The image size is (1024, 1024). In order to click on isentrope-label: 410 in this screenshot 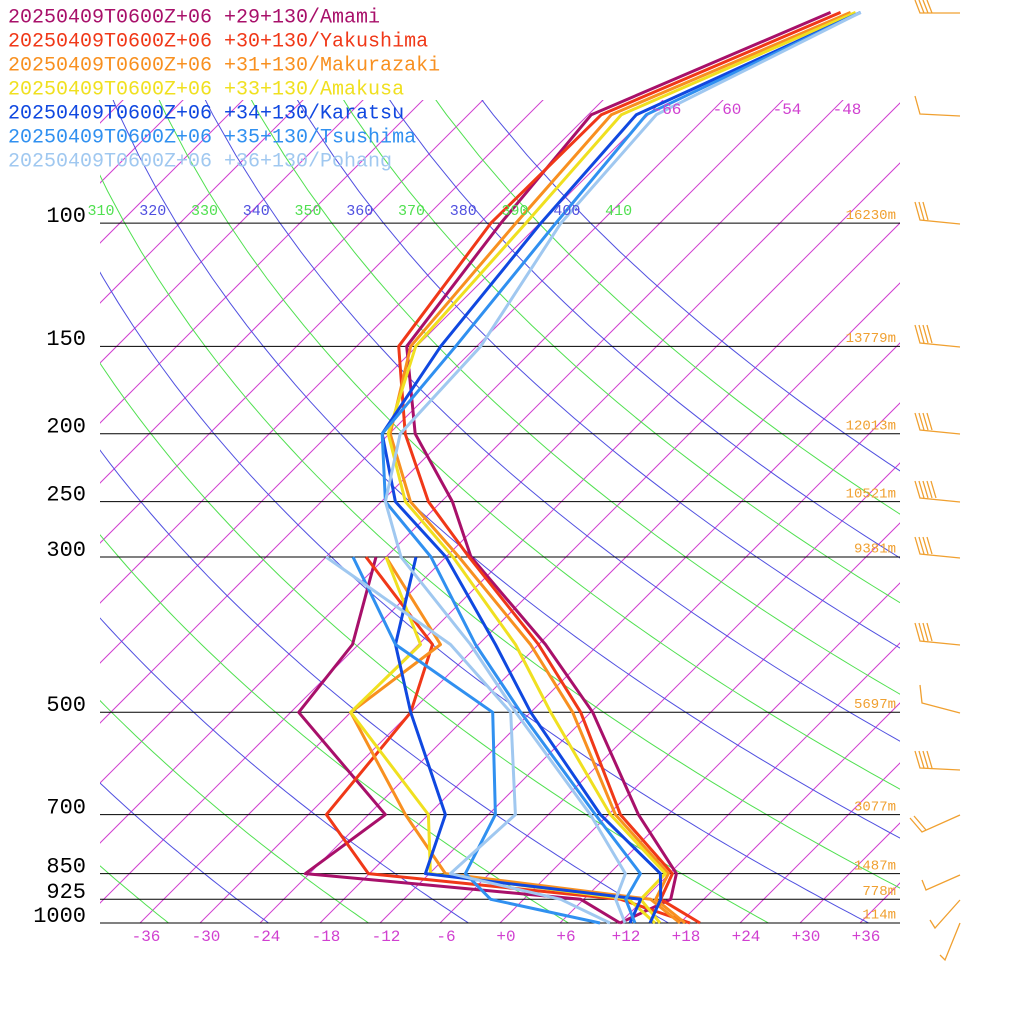, I will do `click(618, 211)`.